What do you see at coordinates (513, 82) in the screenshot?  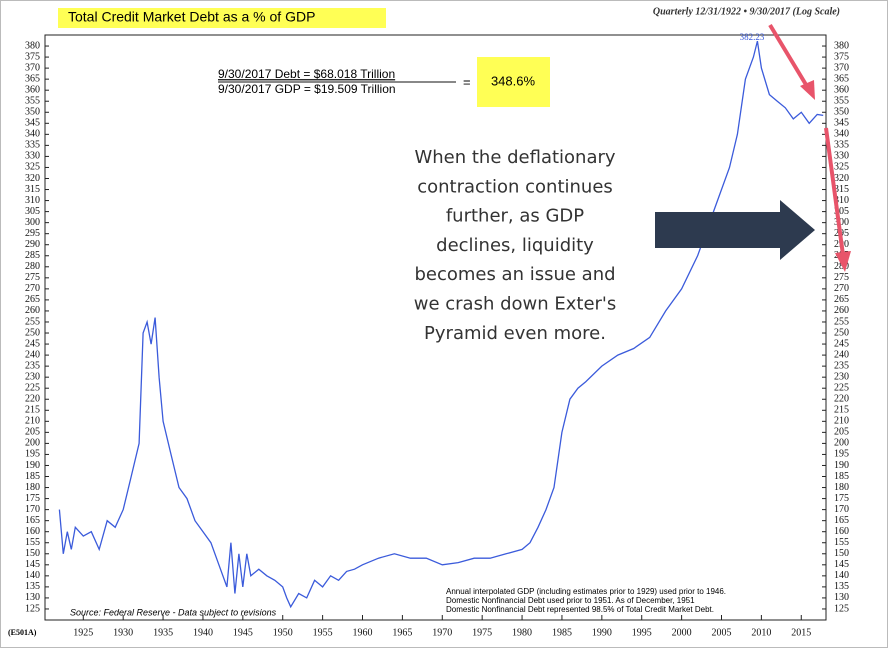 I see `result-box` at bounding box center [513, 82].